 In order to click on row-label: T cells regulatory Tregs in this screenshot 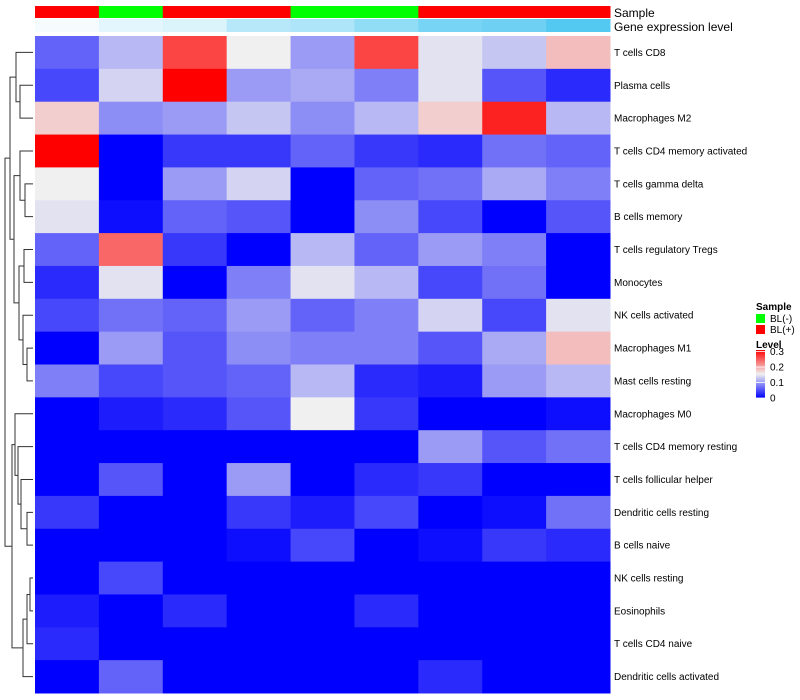, I will do `click(666, 250)`.